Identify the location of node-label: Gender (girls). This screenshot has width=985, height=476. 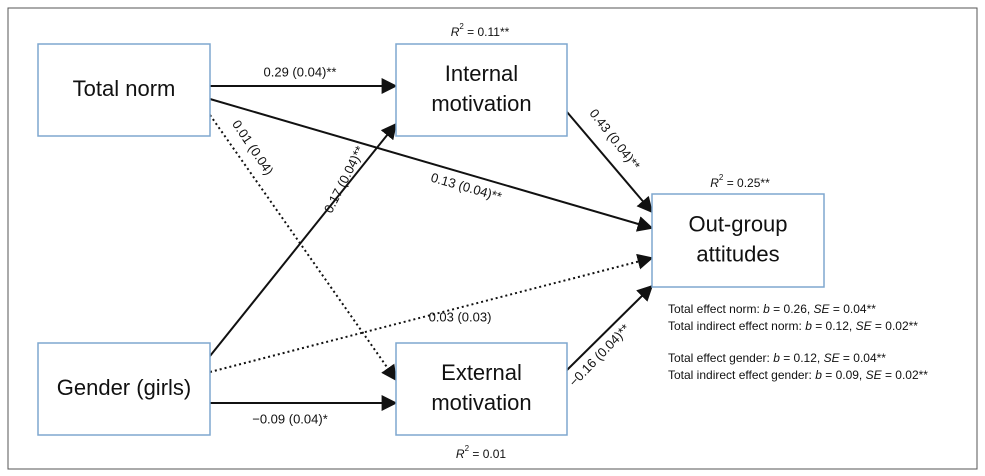
(124, 387).